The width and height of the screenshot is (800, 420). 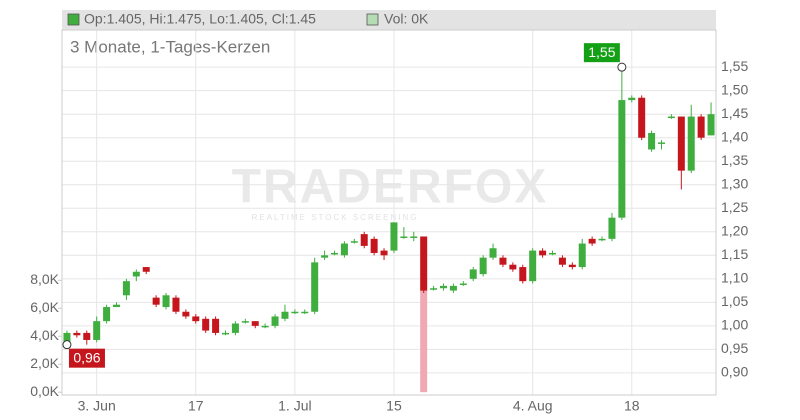 What do you see at coordinates (601, 52) in the screenshot?
I see `max-label-text: 1,55` at bounding box center [601, 52].